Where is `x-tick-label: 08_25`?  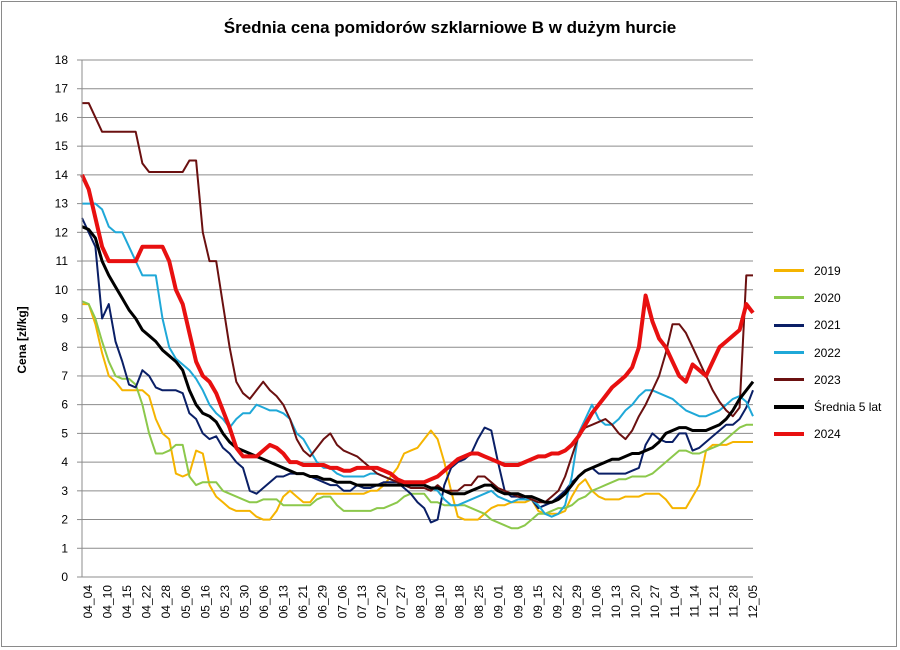 x-tick-label: 08_25 is located at coordinates (479, 602).